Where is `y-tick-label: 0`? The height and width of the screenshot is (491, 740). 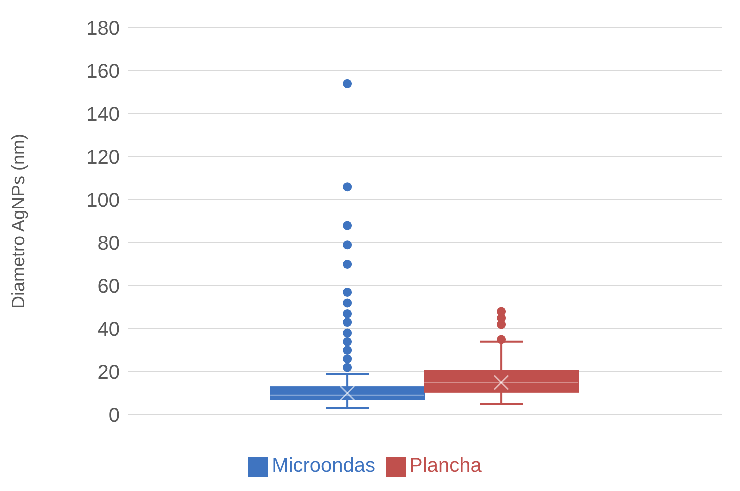 y-tick-label: 0 is located at coordinates (114, 416).